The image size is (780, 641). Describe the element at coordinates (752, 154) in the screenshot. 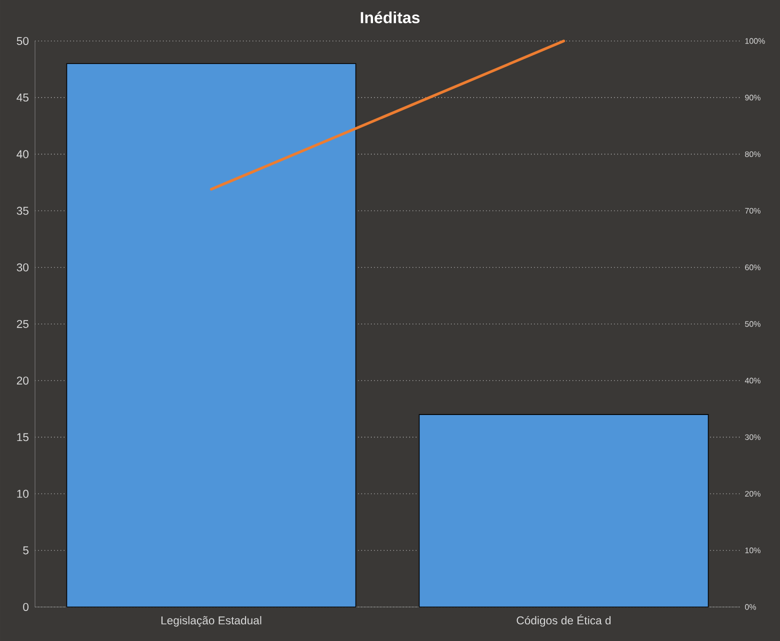

I see `y2-tick-label: 80%` at that location.